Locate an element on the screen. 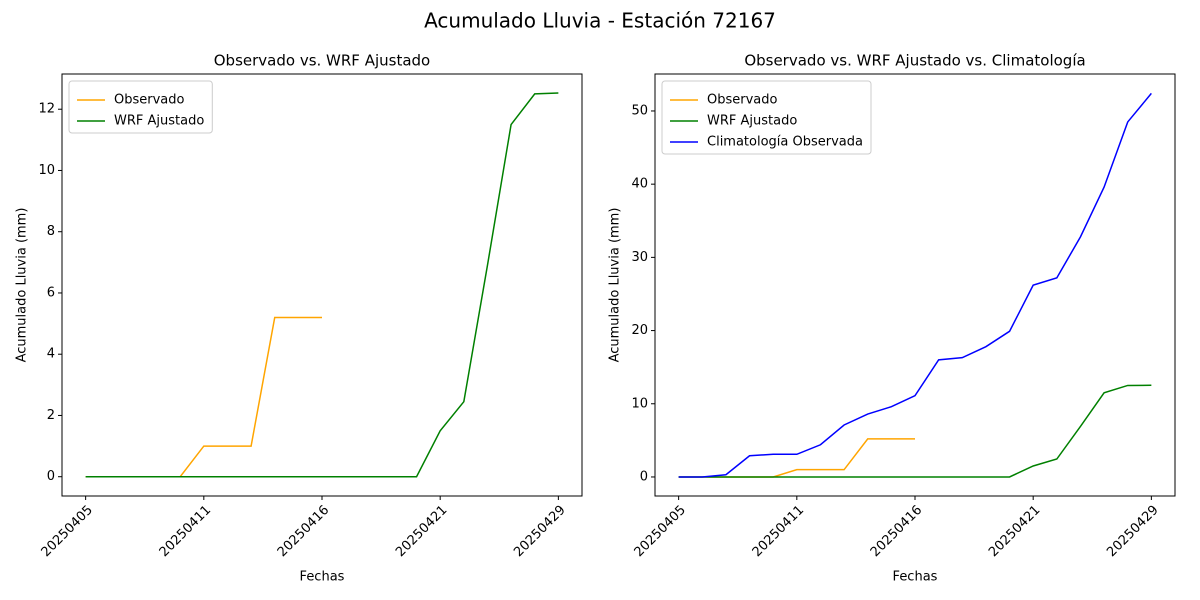 The height and width of the screenshot is (600, 1200). y-tick-label: 2 is located at coordinates (51, 415).